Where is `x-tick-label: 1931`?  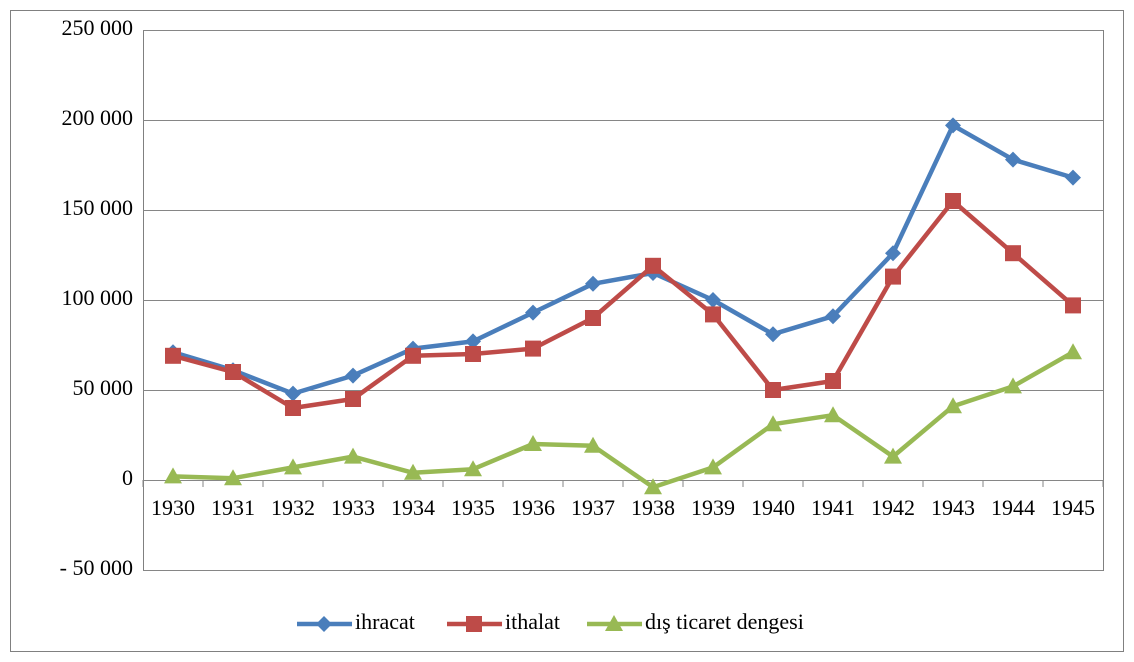
x-tick-label: 1931 is located at coordinates (233, 507).